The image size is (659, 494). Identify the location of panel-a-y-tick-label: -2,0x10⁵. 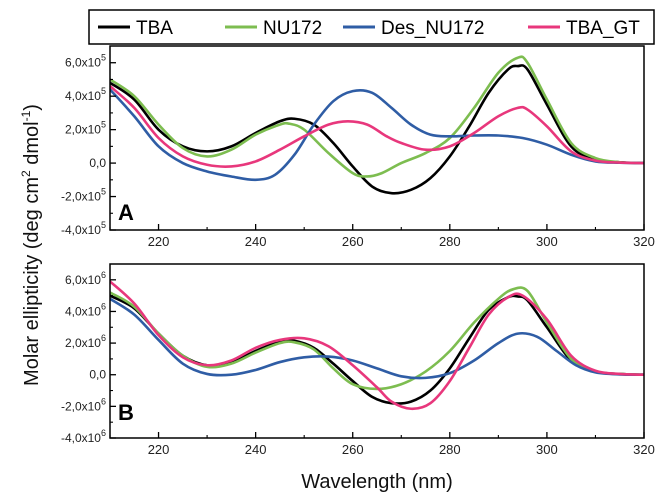
(83, 195).